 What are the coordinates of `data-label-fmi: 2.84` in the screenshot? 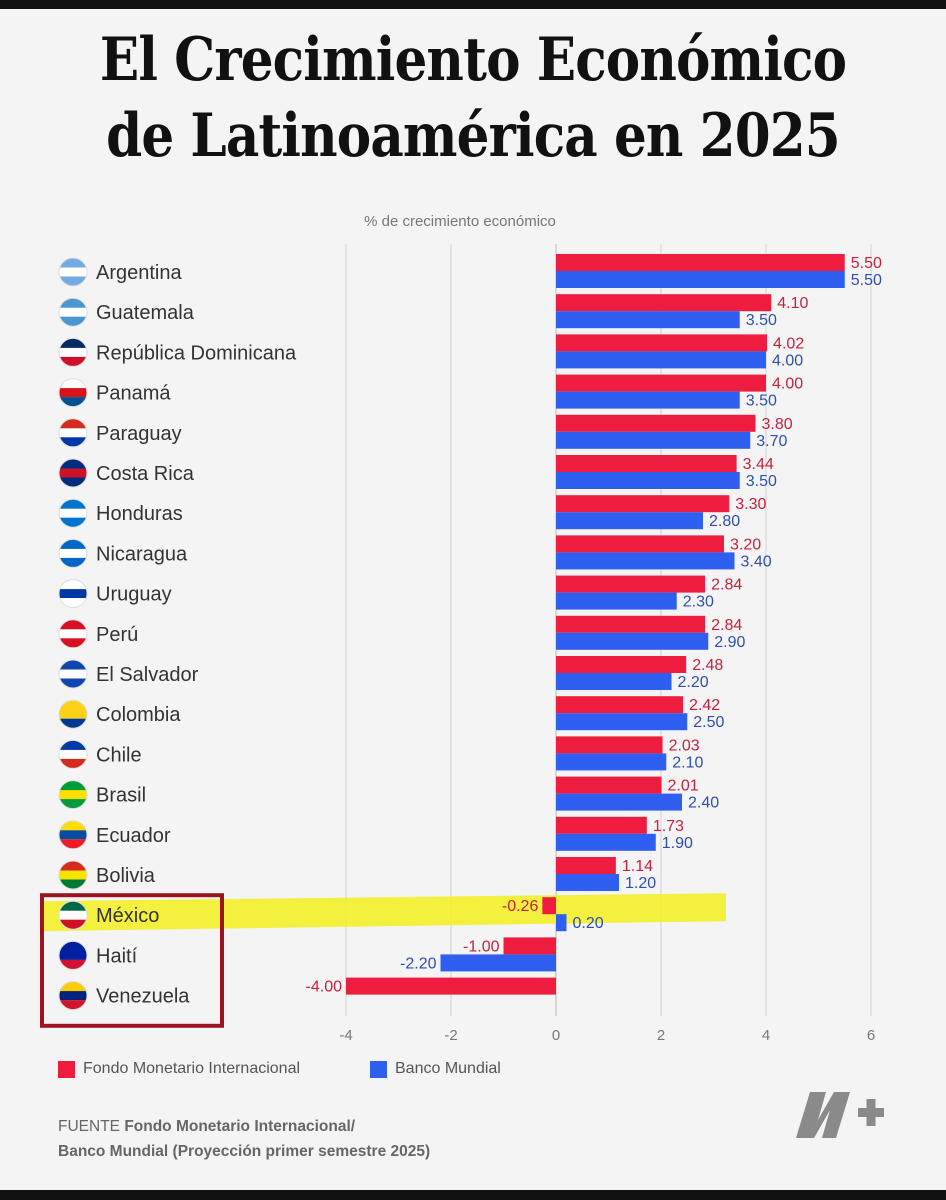 It's located at (726, 625).